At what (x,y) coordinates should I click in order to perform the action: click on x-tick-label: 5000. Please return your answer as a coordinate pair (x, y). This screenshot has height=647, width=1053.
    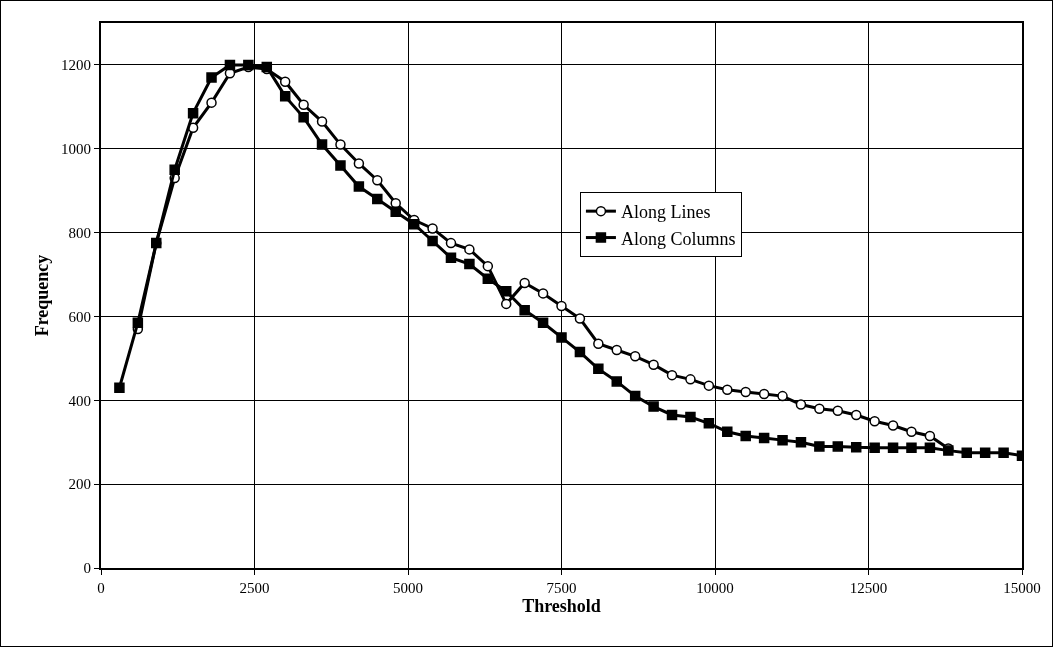
    Looking at the image, I should click on (408, 588).